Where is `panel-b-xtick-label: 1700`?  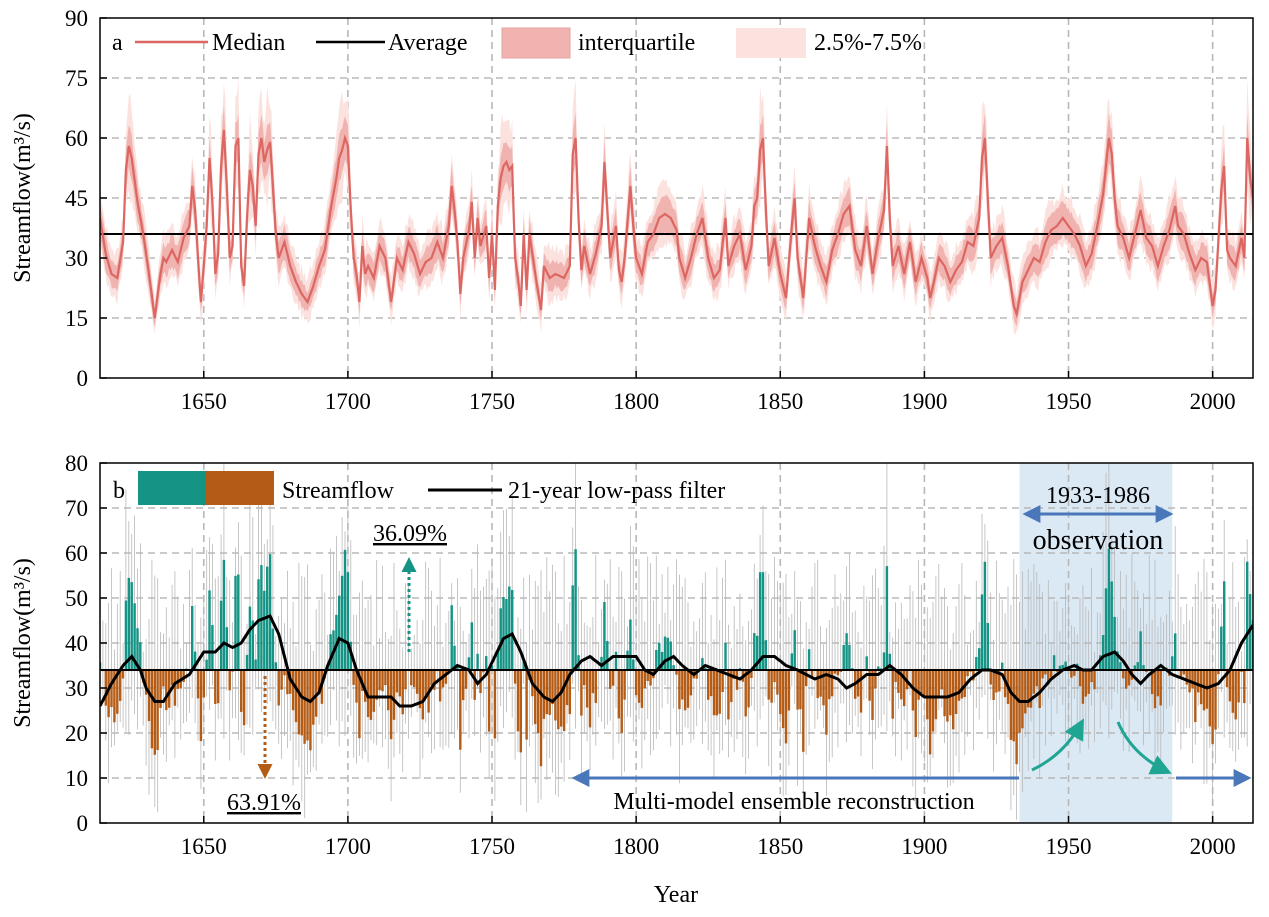 panel-b-xtick-label: 1700 is located at coordinates (348, 846).